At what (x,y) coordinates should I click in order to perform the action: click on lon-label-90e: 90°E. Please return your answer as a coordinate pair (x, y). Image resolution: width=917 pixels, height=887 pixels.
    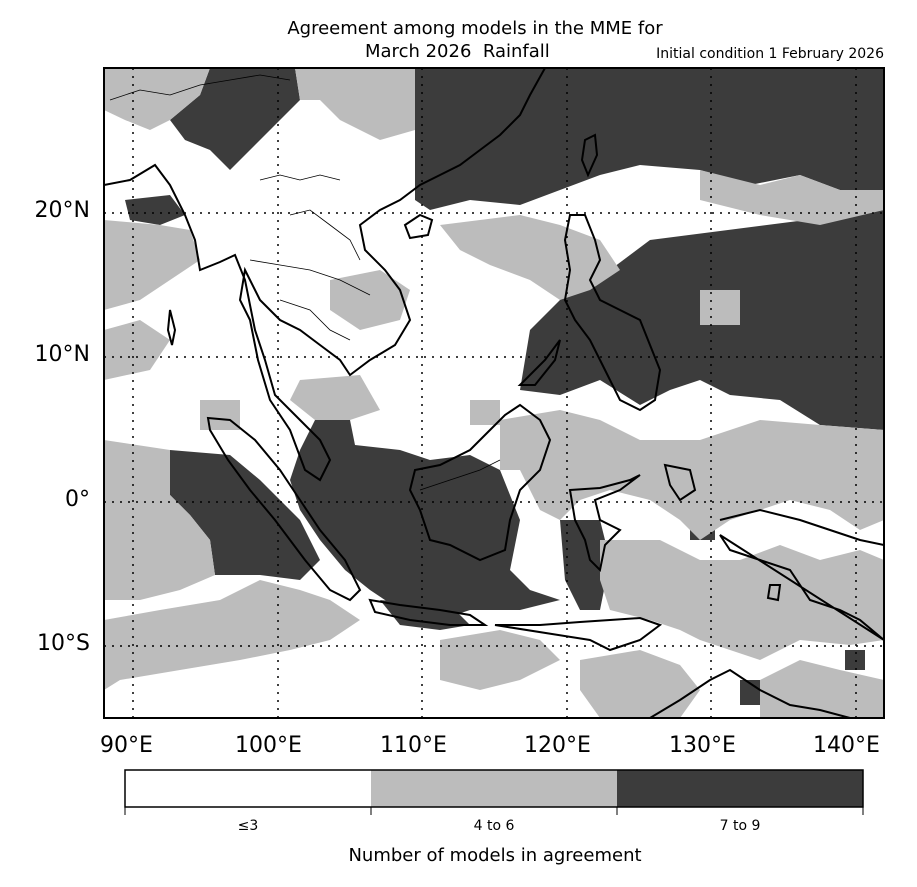
    Looking at the image, I should click on (126, 745).